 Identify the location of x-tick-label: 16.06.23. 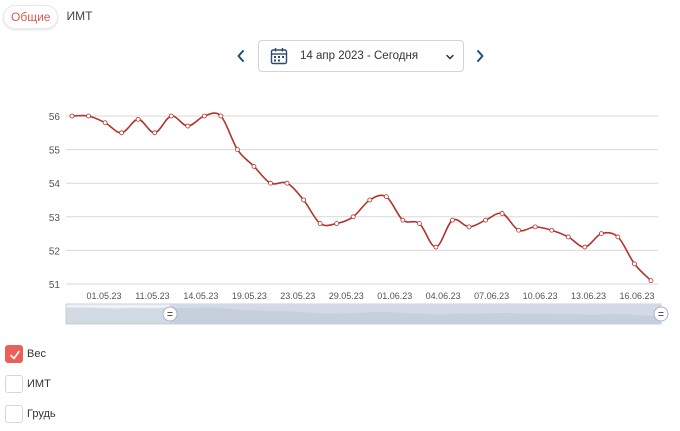
(636, 296).